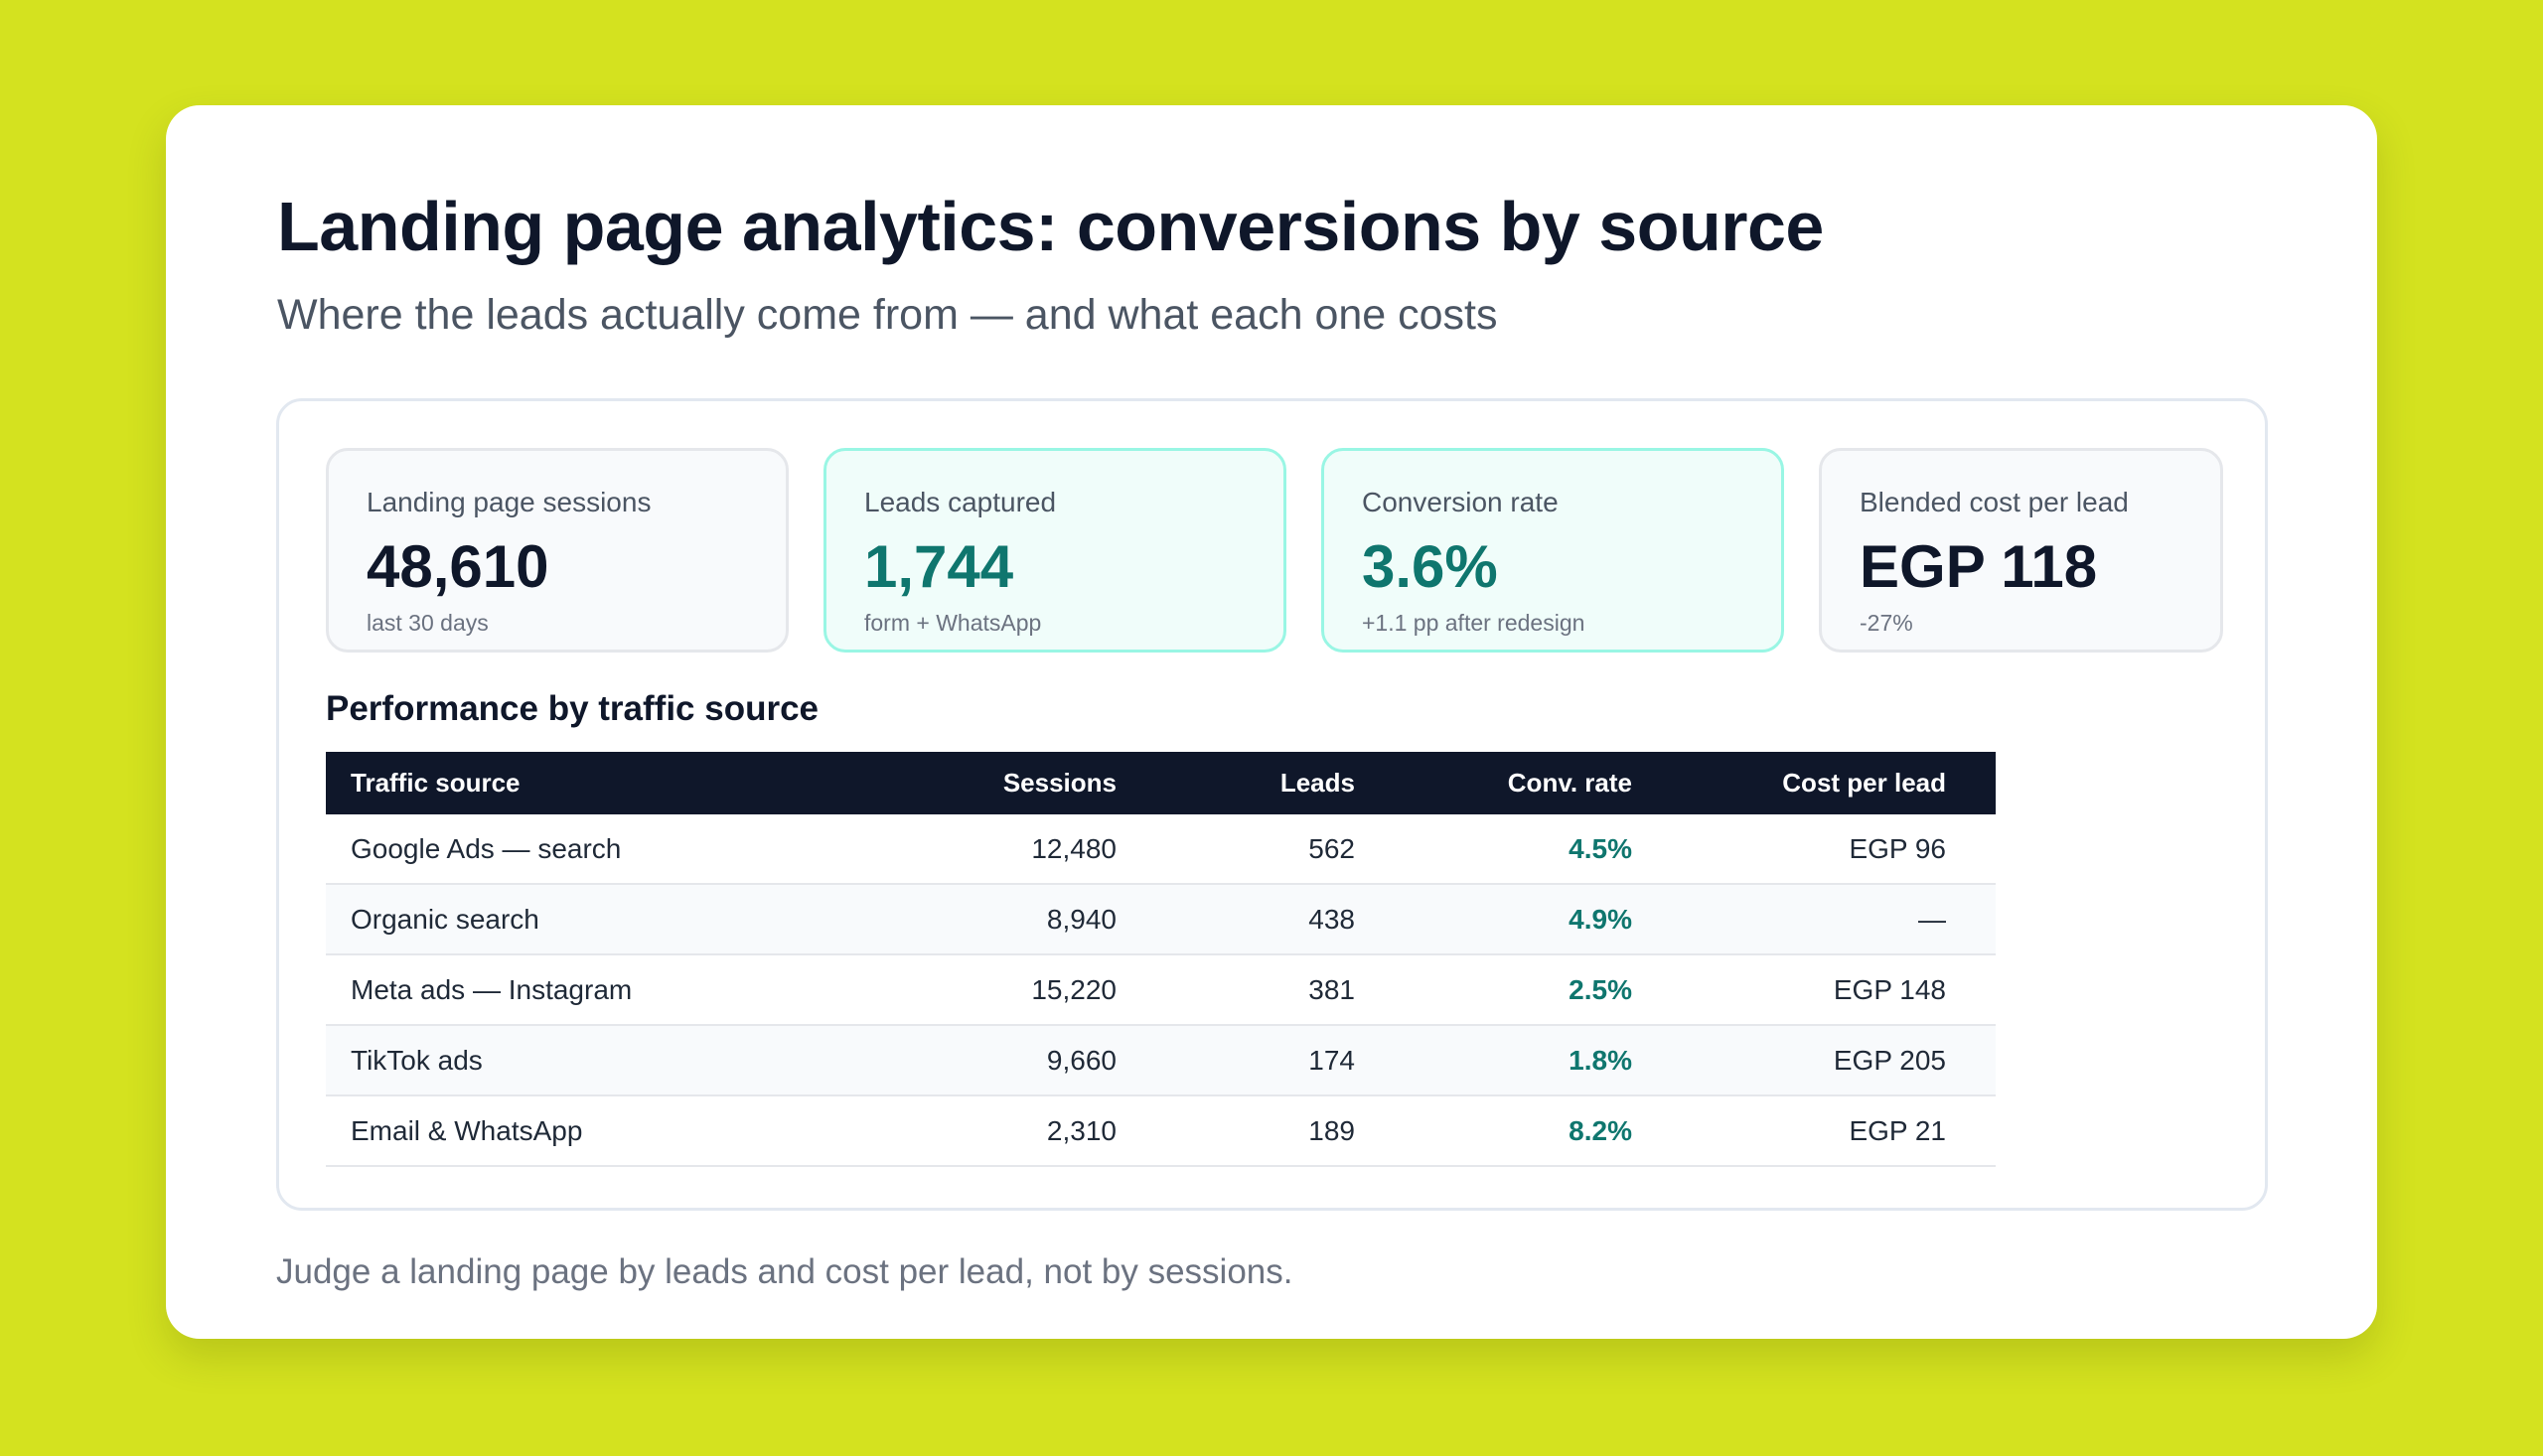 Image resolution: width=2543 pixels, height=1456 pixels. Describe the element at coordinates (1059, 783) in the screenshot. I see `column-header-sessions: Sessions` at that location.